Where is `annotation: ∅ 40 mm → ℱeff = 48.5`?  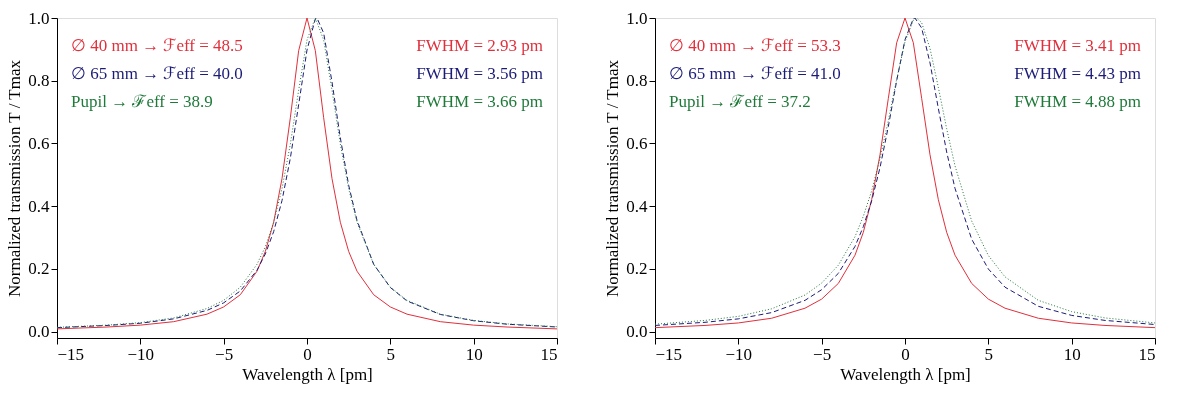
annotation: ∅ 40 mm → ℱeff = 48.5 is located at coordinates (157, 45).